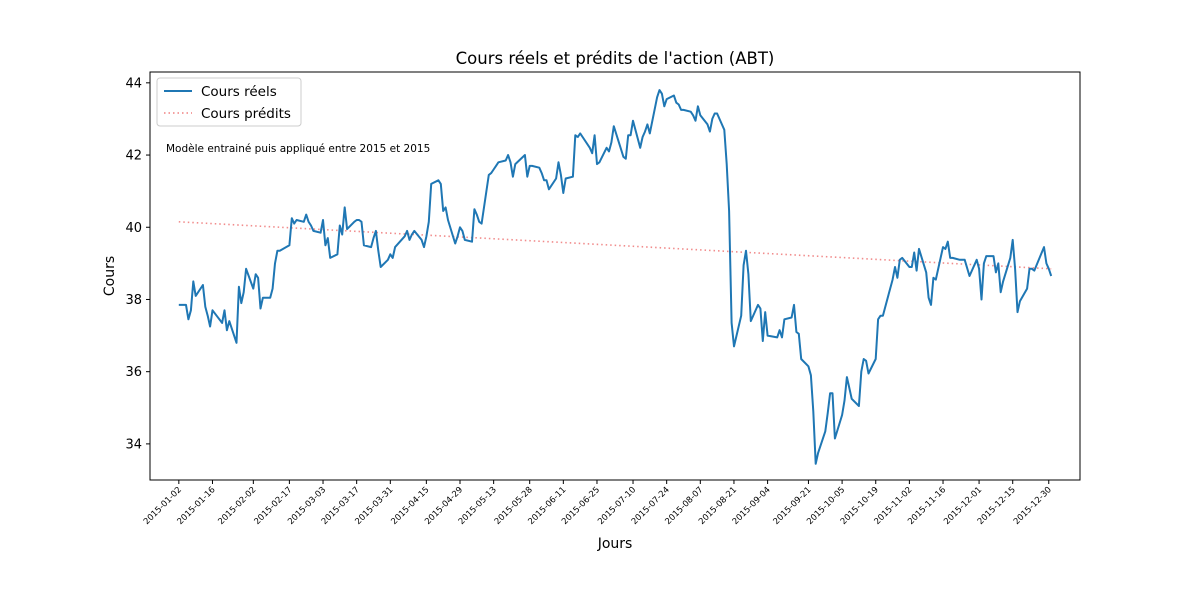  I want to click on x-axis-label: Jours, so click(615, 544).